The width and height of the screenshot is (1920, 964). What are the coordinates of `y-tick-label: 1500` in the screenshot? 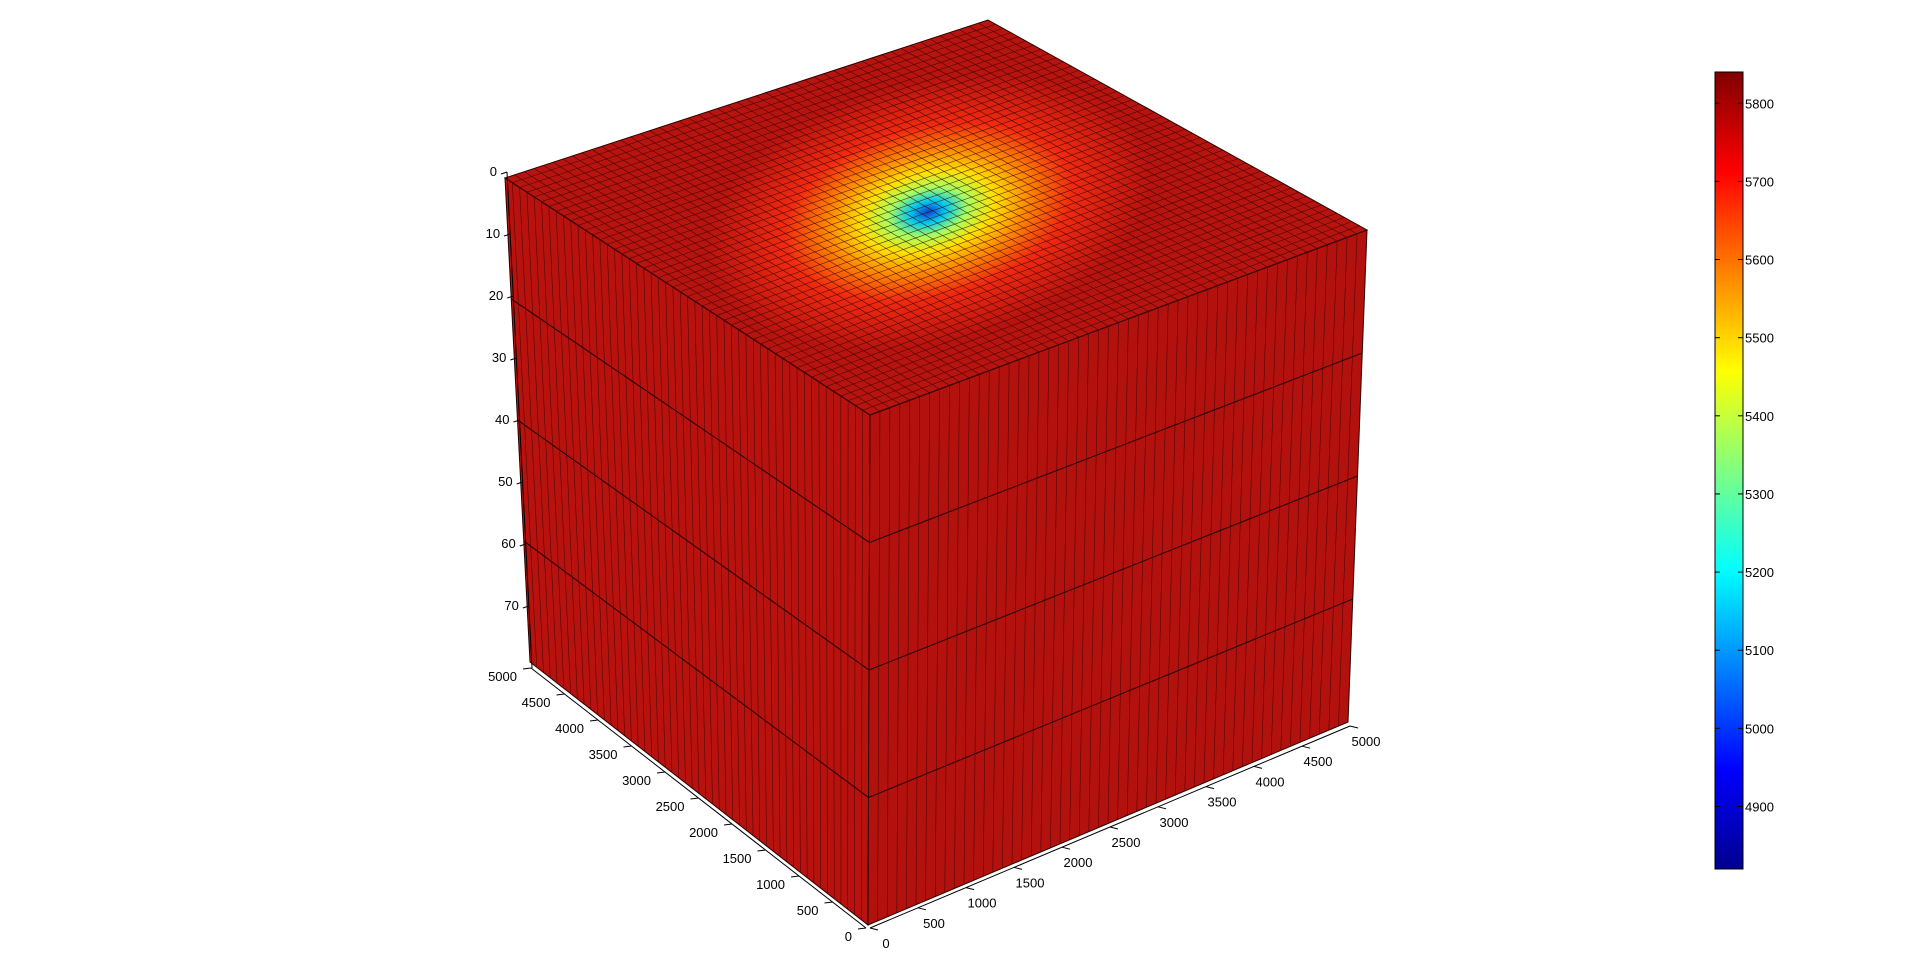 It's located at (737, 858).